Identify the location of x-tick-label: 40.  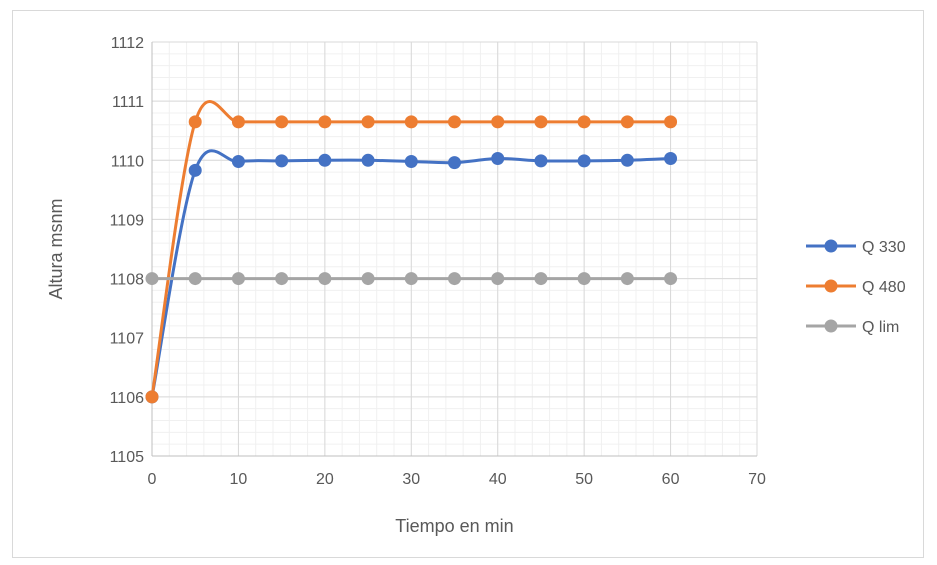
(498, 479).